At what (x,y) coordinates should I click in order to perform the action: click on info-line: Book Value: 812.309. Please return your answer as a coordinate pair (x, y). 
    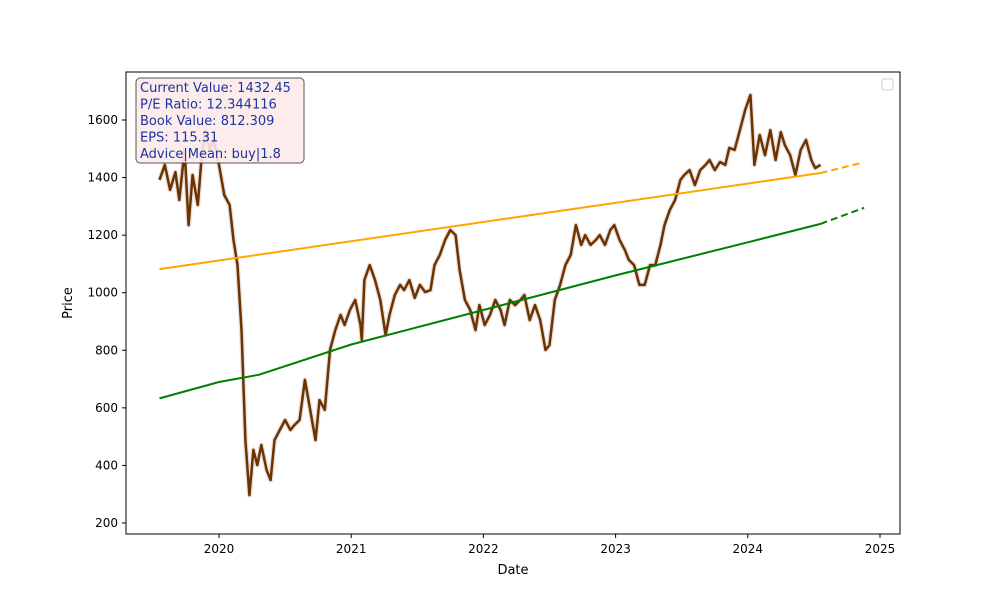
    Looking at the image, I should click on (207, 121).